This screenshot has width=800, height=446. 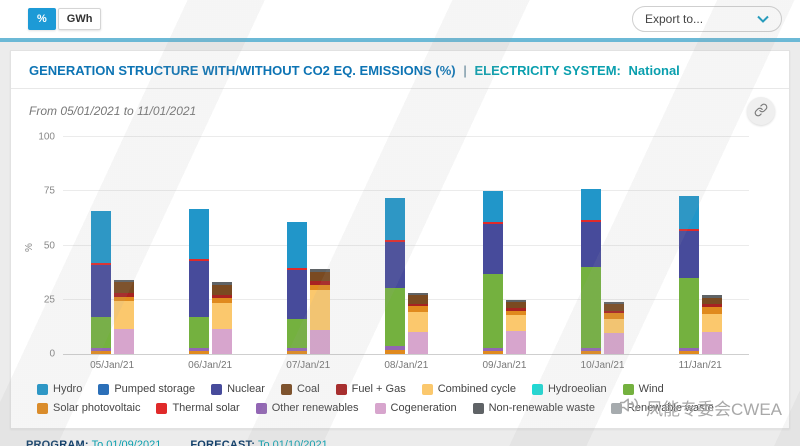 What do you see at coordinates (415, 408) in the screenshot?
I see `legend-item-cogeneration: Cogeneration` at bounding box center [415, 408].